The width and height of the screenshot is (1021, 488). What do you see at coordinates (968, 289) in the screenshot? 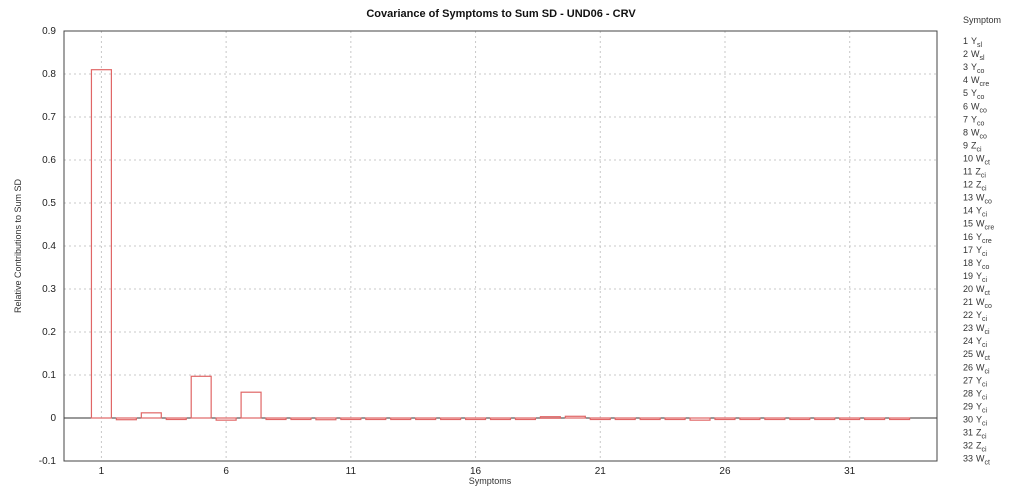
I see `legend-item-number: 20` at bounding box center [968, 289].